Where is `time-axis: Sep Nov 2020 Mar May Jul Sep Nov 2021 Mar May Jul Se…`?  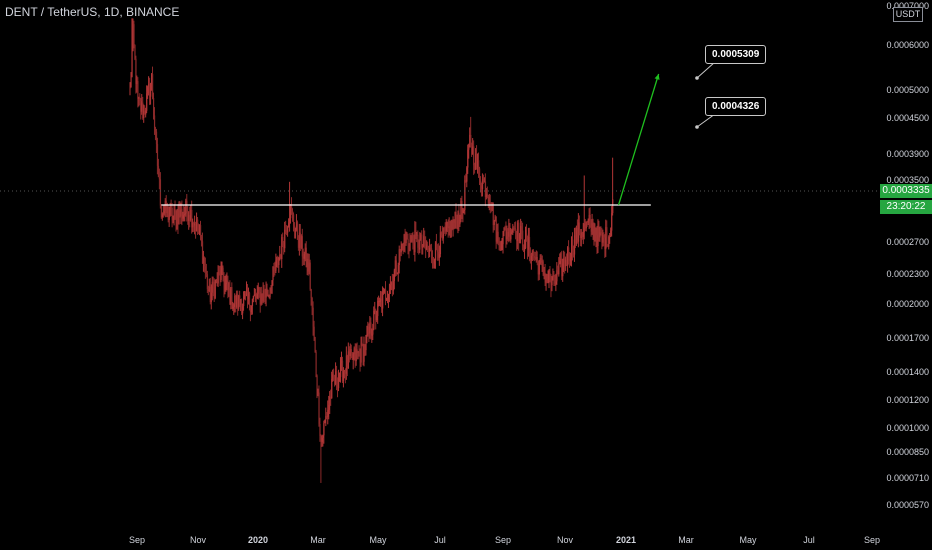 time-axis: Sep Nov 2020 Mar May Jul Sep Nov 2021 Mar May Jul Se… is located at coordinates (504, 540).